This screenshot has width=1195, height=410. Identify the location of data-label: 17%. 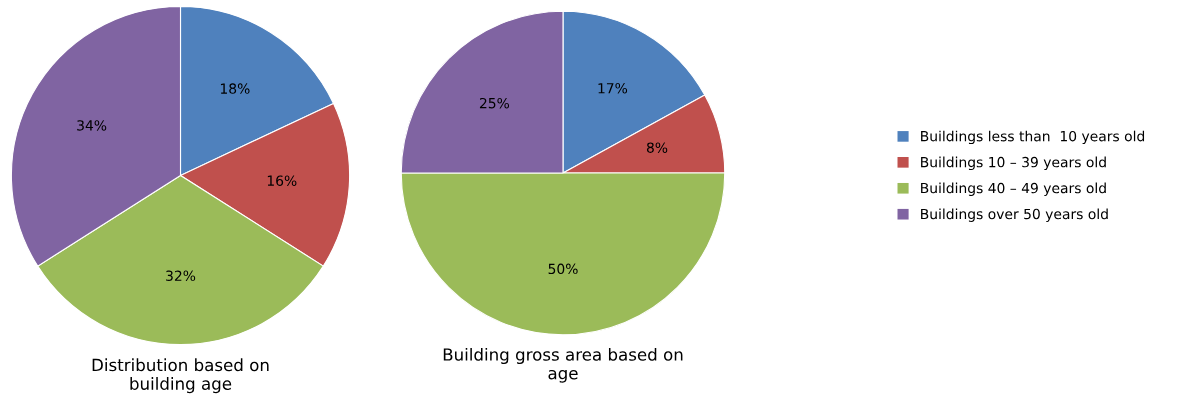
(613, 88).